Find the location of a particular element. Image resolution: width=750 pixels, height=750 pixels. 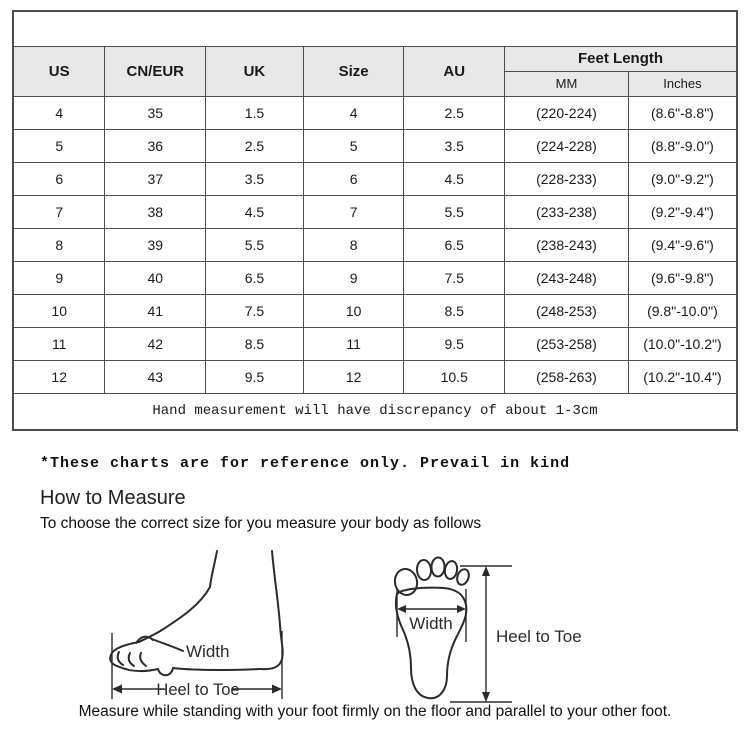

table-cell: (224-228) is located at coordinates (566, 145).